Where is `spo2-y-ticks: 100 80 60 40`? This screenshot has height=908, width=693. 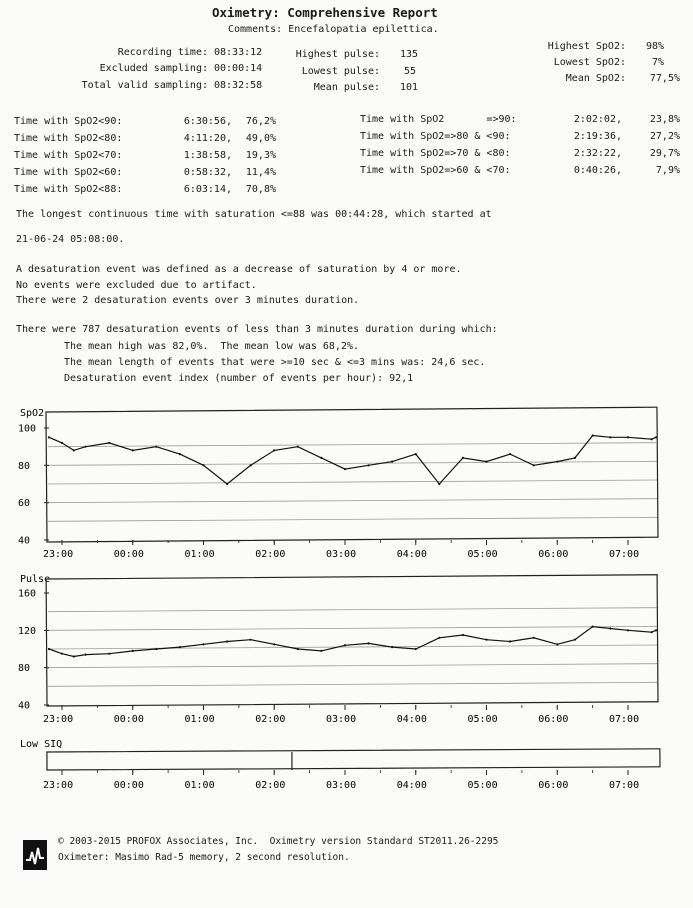
spo2-y-ticks: 100 80 60 40 is located at coordinates (33, 485).